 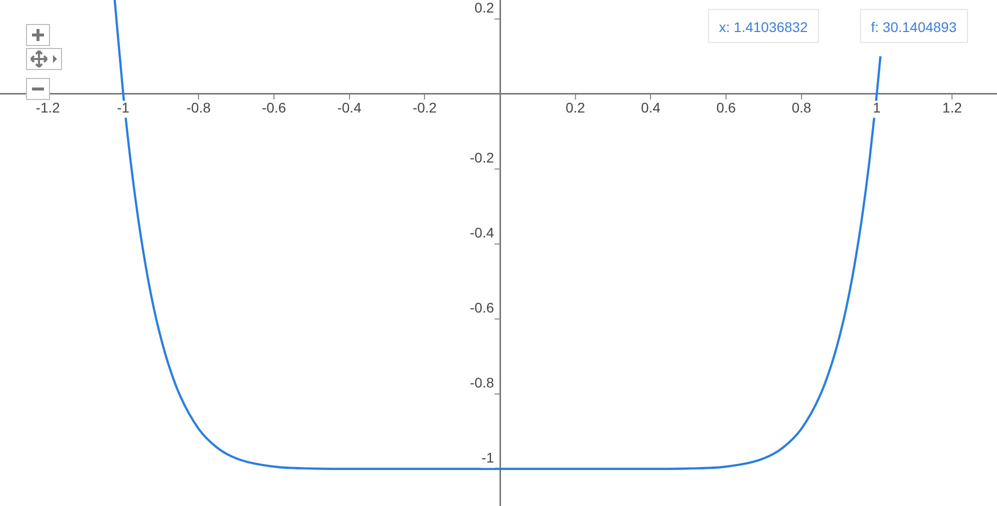 I want to click on x-tick-label: 0.6, so click(x=726, y=108).